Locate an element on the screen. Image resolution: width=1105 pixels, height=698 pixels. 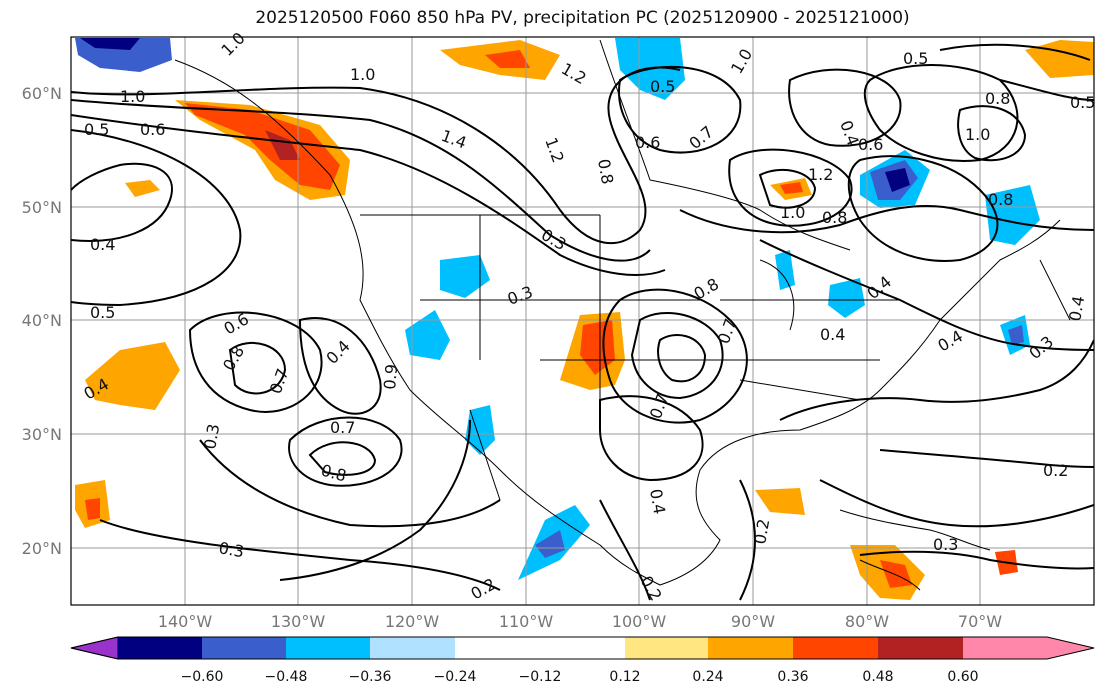
lat-tick-label: 20°N is located at coordinates (42, 548).